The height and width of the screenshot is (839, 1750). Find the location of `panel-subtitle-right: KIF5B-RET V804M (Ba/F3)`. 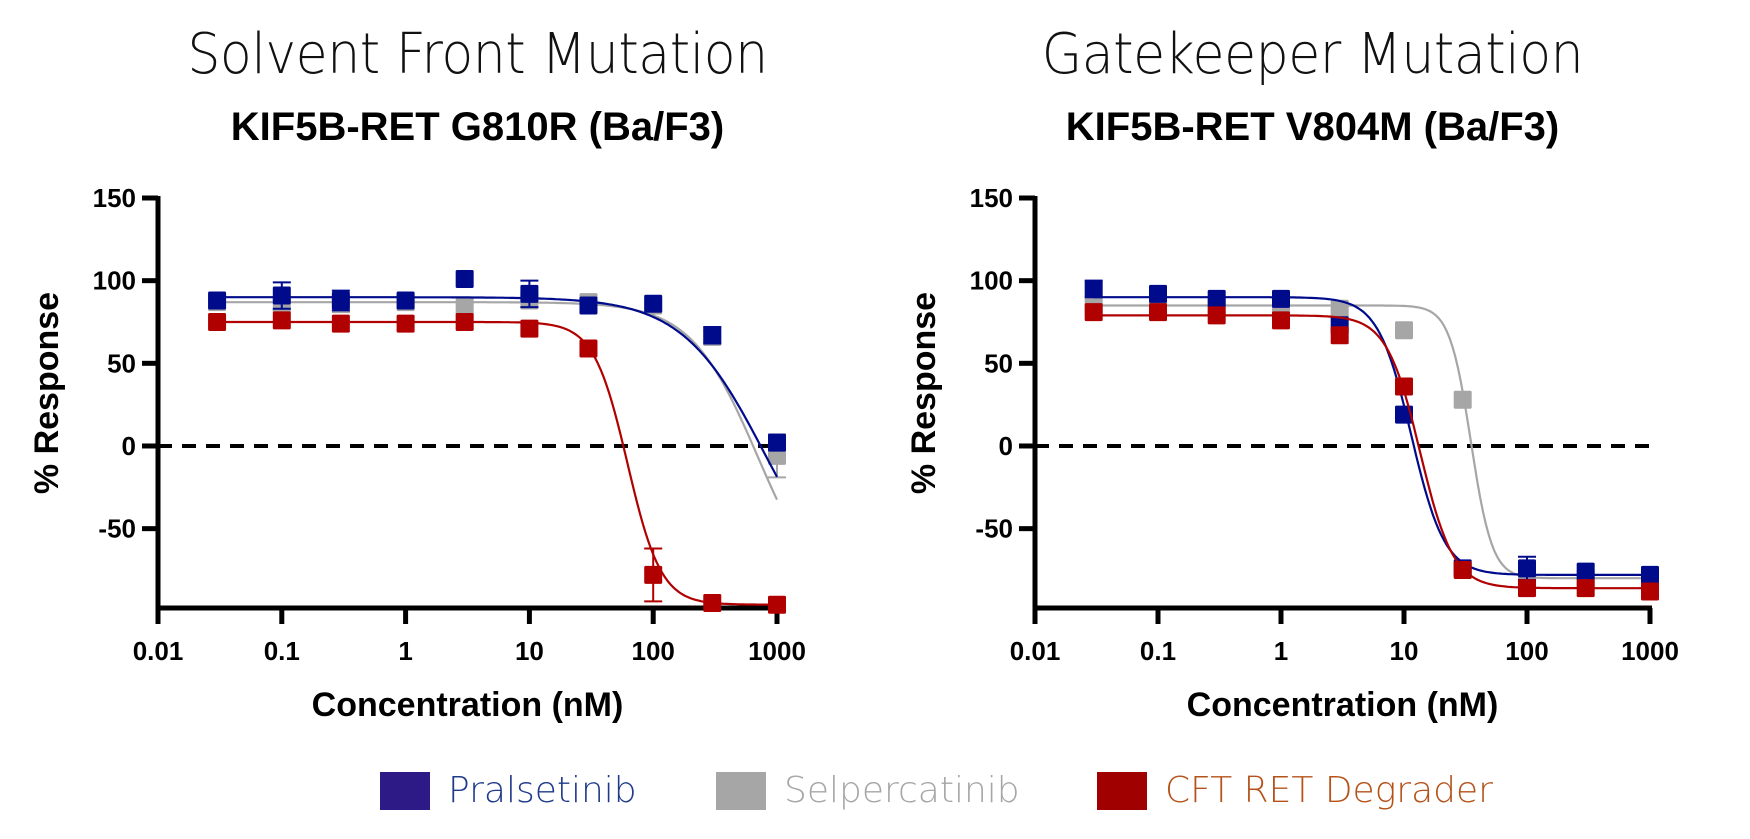

panel-subtitle-right: KIF5B-RET V804M (Ba/F3) is located at coordinates (1312, 127).